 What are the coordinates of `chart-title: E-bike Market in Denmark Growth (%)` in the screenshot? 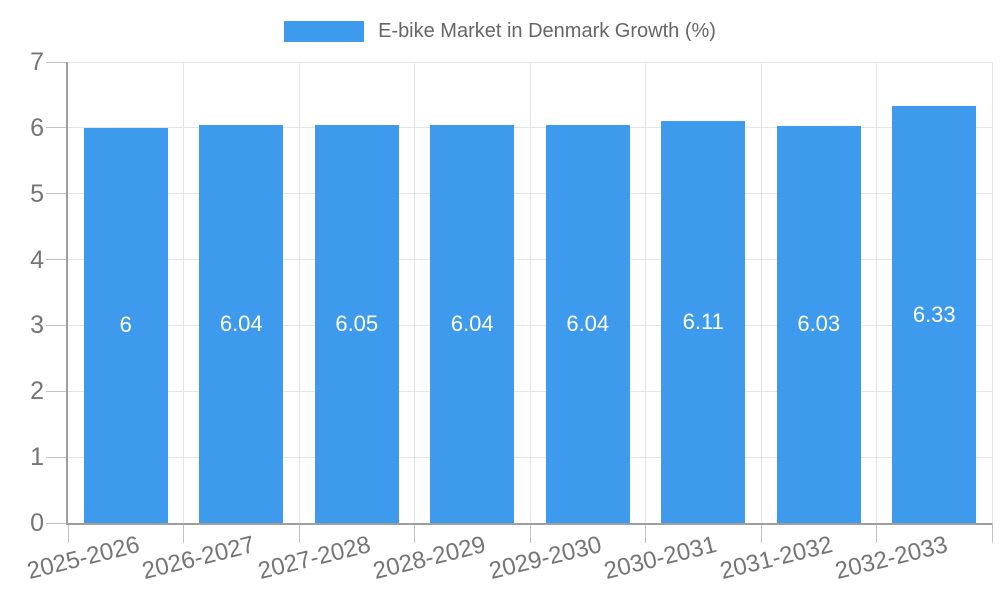 It's located at (547, 31).